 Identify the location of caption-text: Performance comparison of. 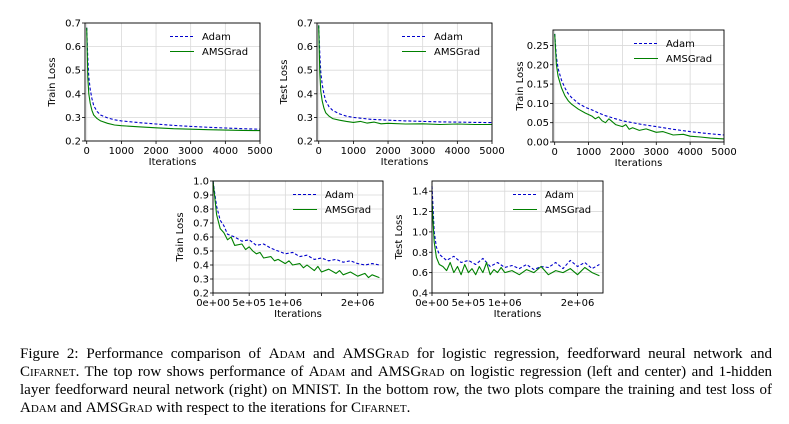
(177, 354).